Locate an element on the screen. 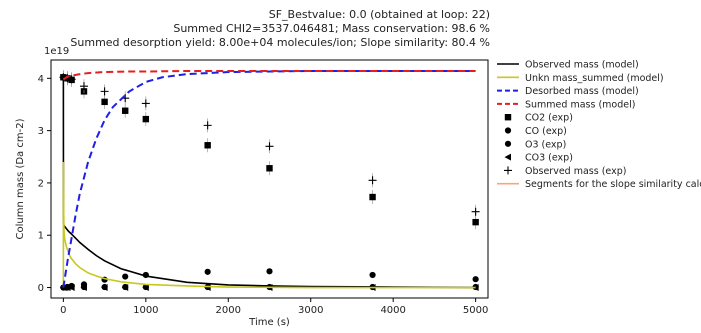 The width and height of the screenshot is (701, 333). legend-item-observed-mass-exp: Observed mass (exp) is located at coordinates (565, 171).